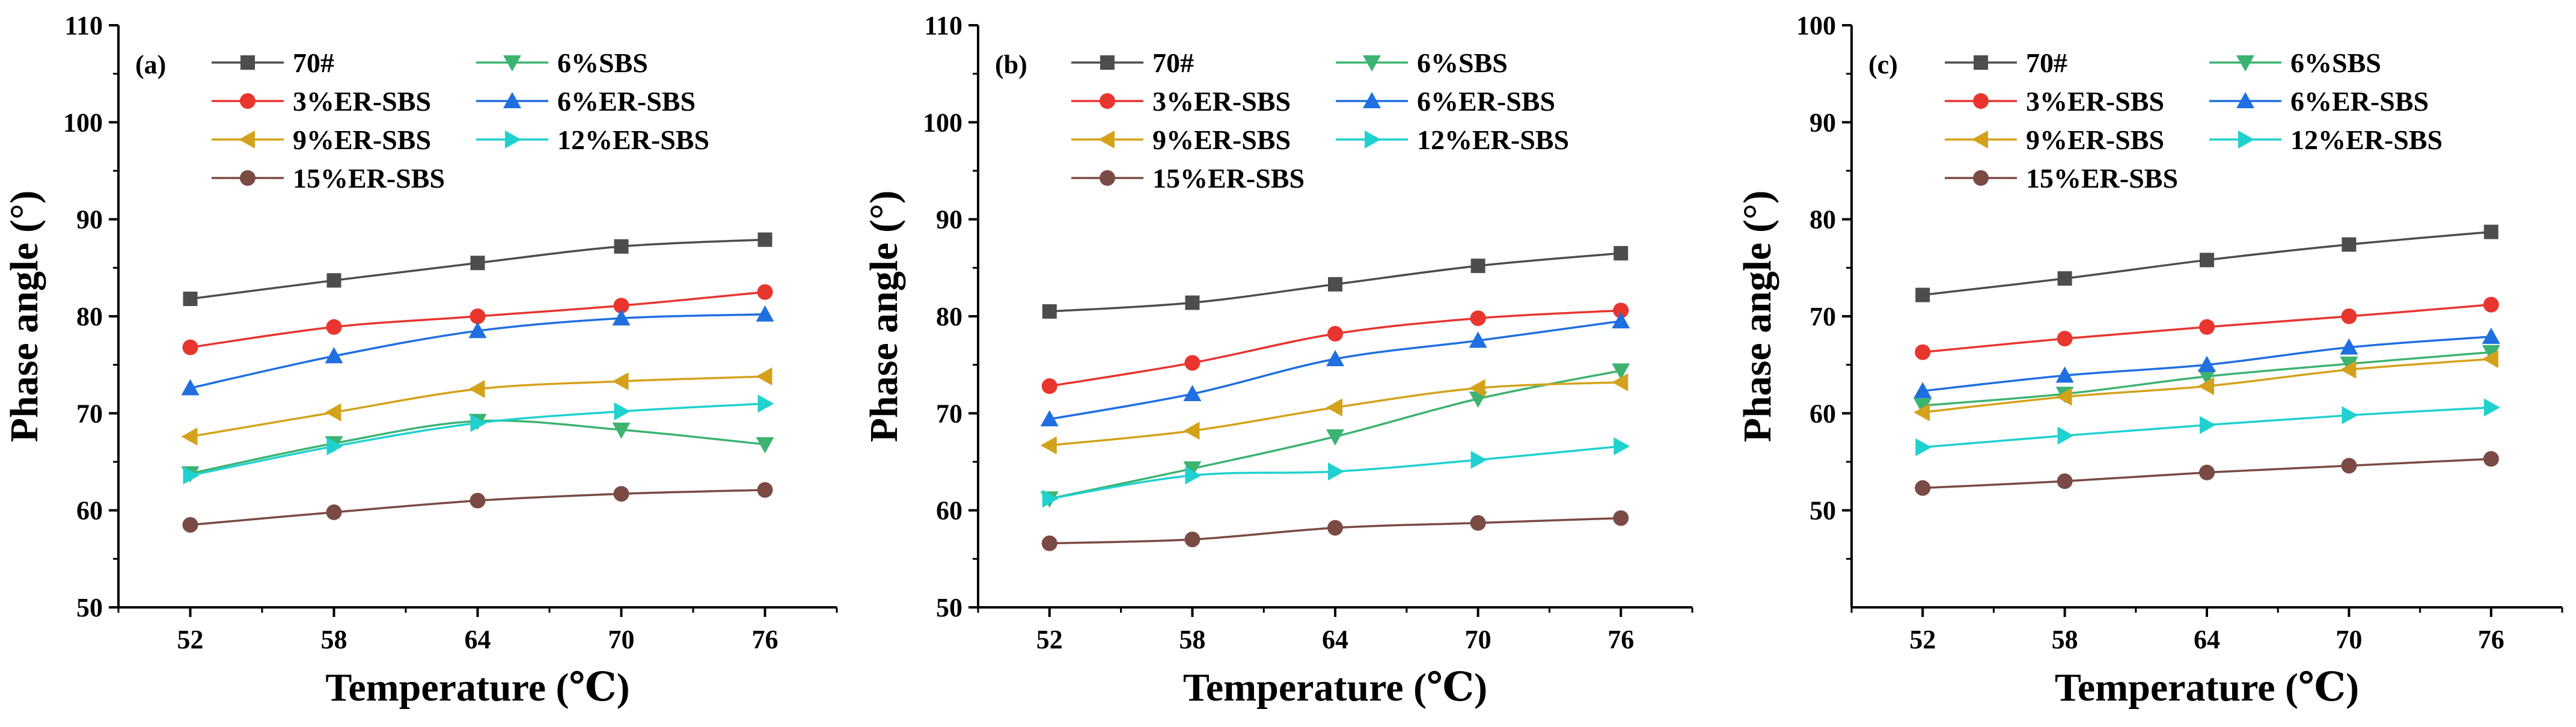 Image resolution: width=2576 pixels, height=727 pixels. Describe the element at coordinates (1011, 64) in the screenshot. I see `panel-label: (b)` at that location.